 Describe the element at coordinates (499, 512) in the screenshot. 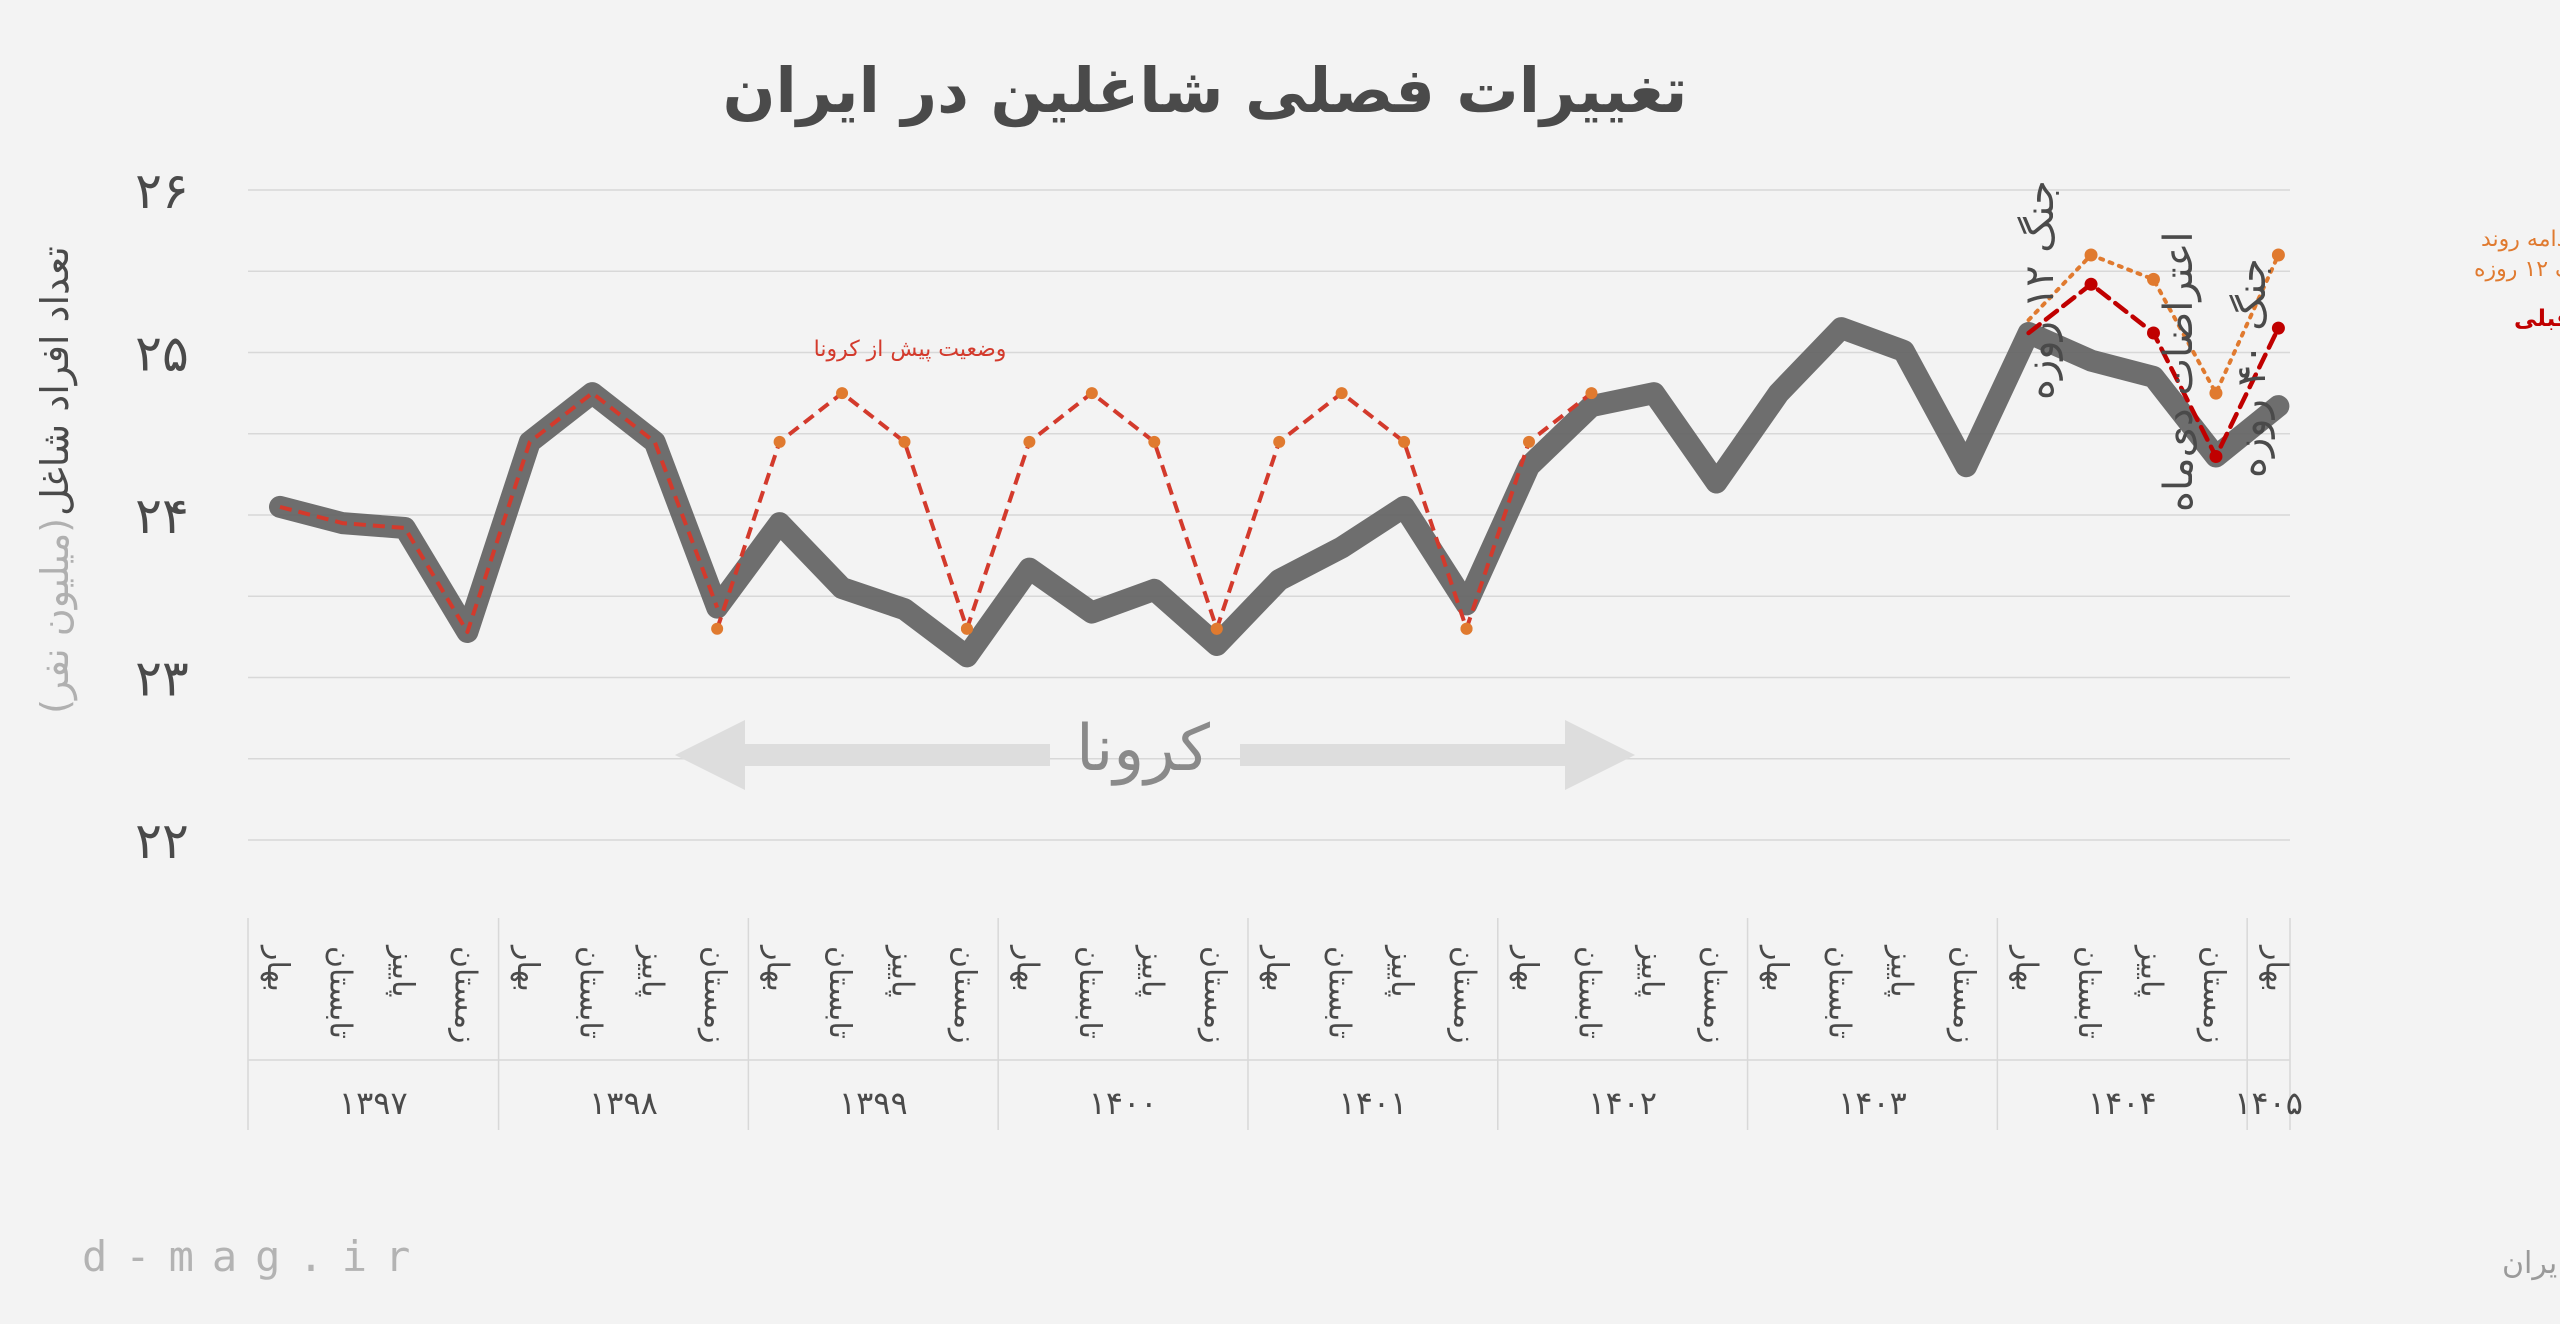

I see `series-line-precorona` at that location.